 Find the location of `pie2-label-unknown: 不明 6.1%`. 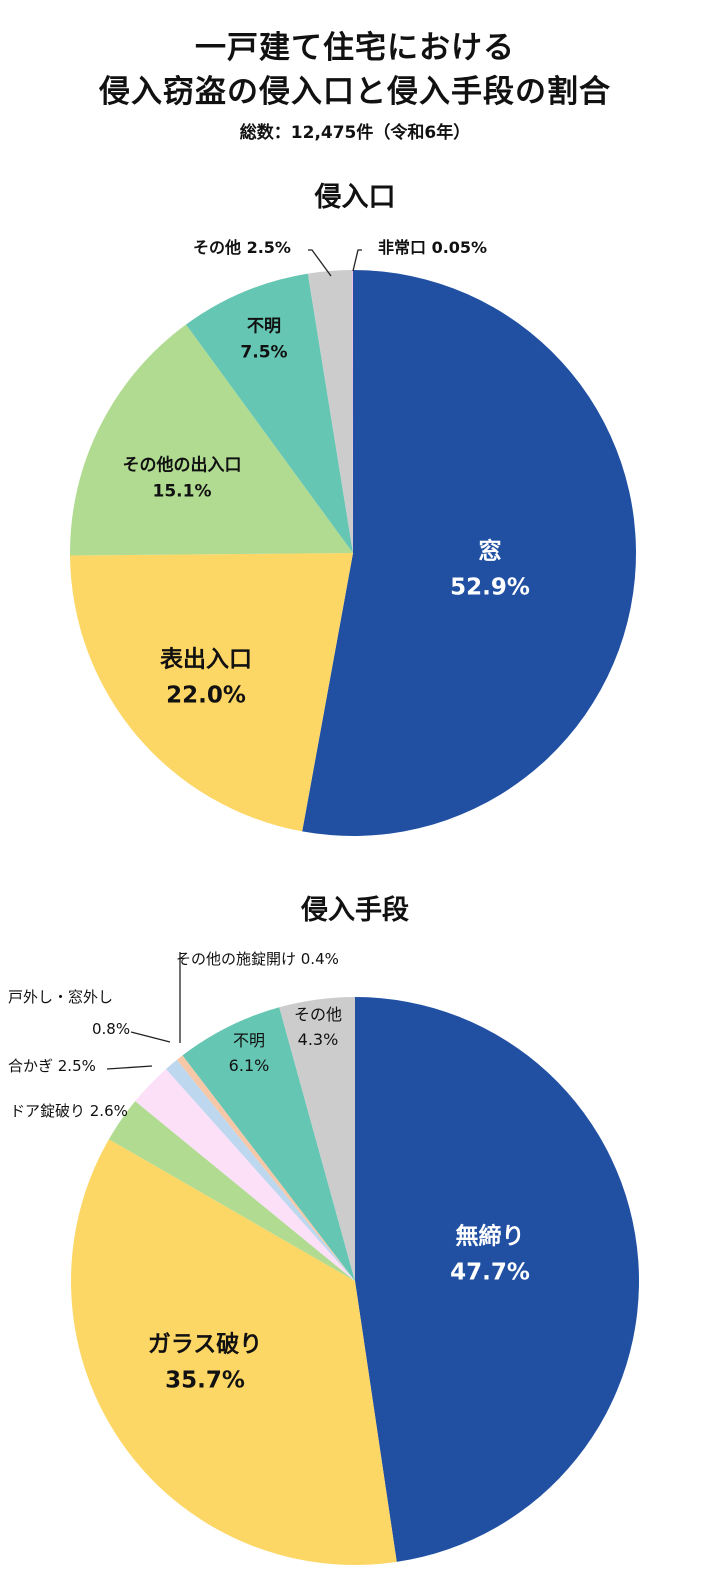

pie2-label-unknown: 不明 6.1% is located at coordinates (249, 1054).